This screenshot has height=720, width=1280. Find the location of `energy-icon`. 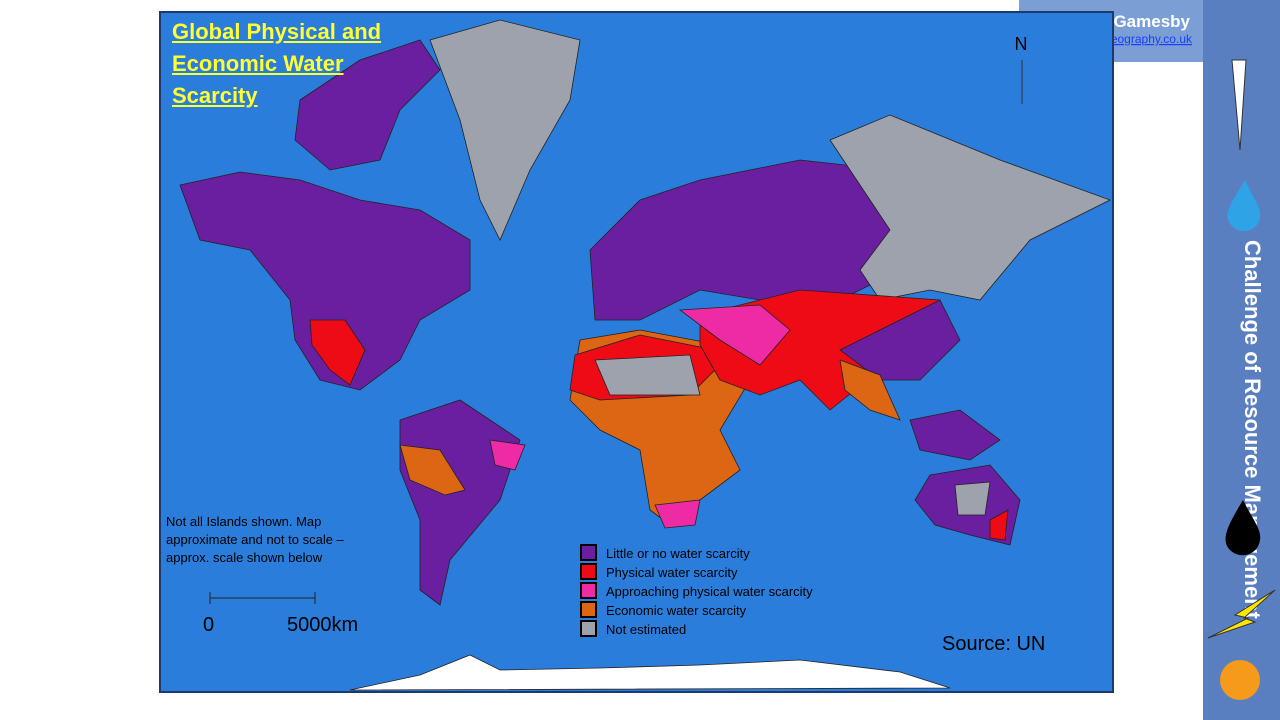

energy-icon is located at coordinates (1241, 614).